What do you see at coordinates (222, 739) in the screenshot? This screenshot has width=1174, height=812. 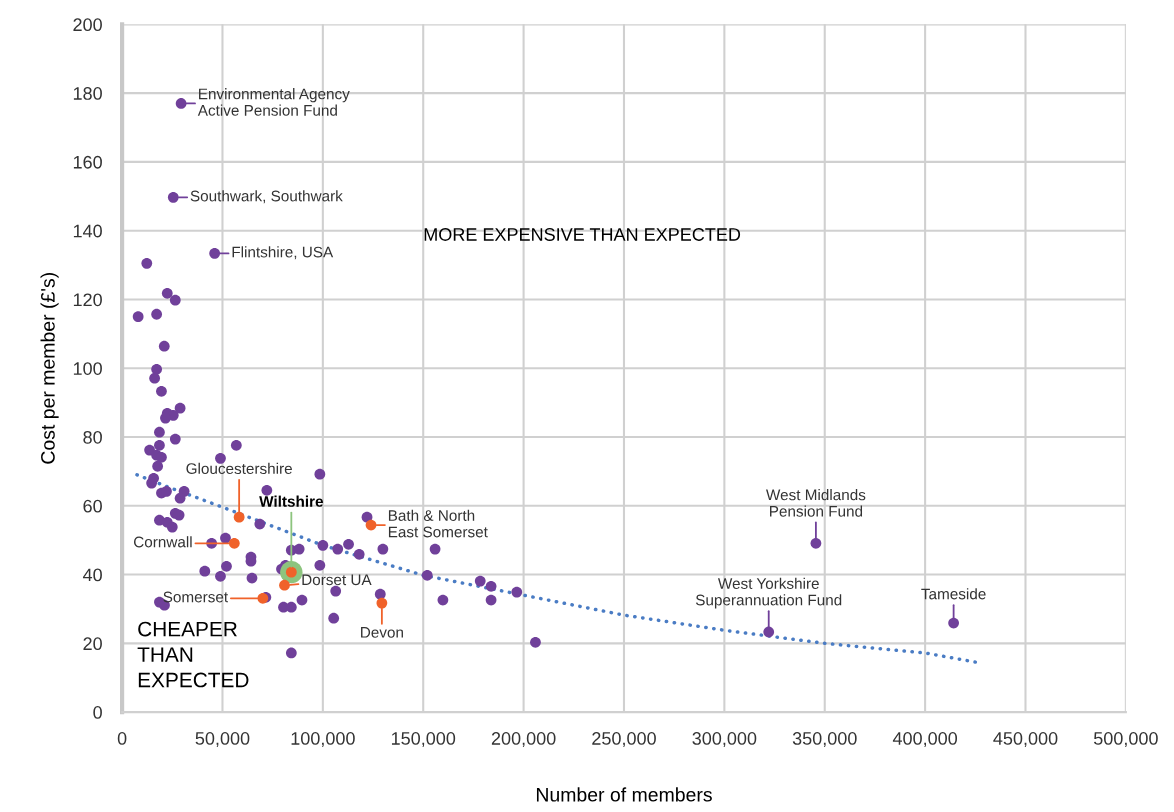 I see `x-tick-label: 50,000` at bounding box center [222, 739].